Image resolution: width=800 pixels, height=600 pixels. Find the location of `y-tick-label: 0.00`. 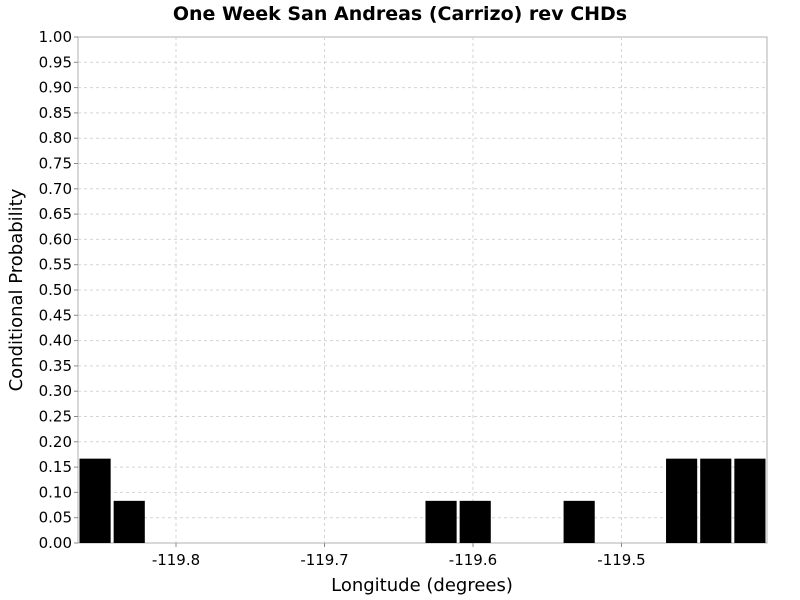

y-tick-label: 0.00 is located at coordinates (55, 543).